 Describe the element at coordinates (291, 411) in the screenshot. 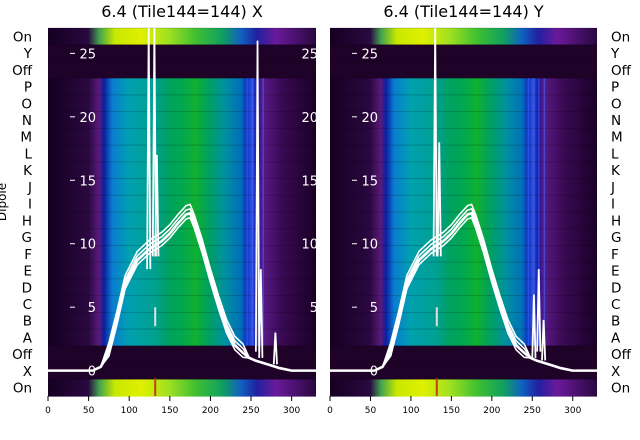

I see `x-tick-label: 300` at that location.